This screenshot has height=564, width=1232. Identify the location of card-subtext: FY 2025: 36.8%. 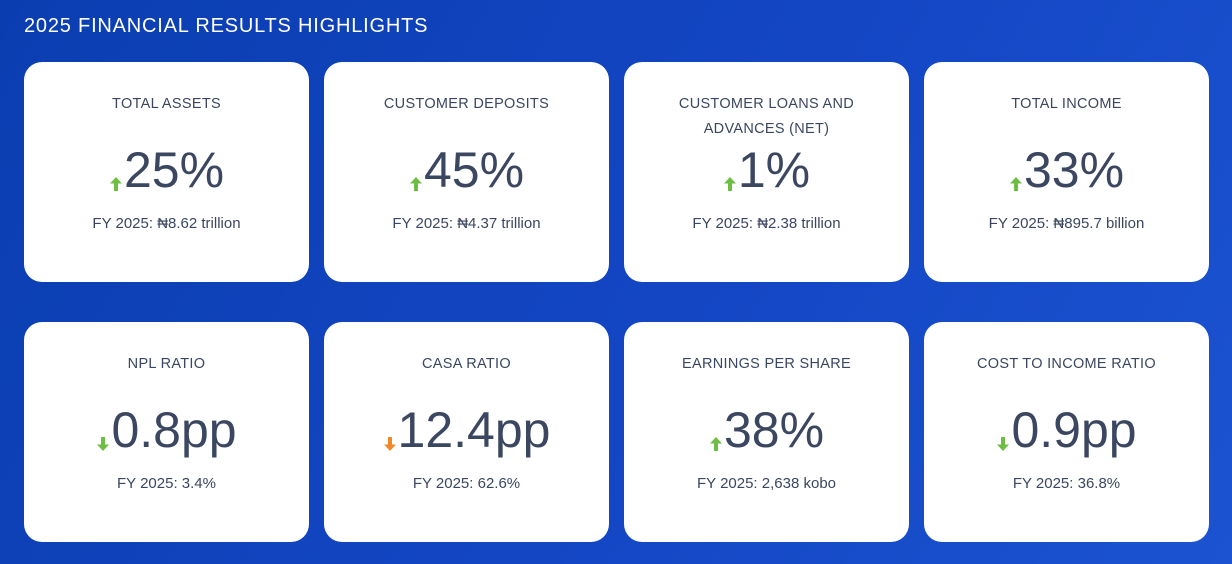
(1066, 483).